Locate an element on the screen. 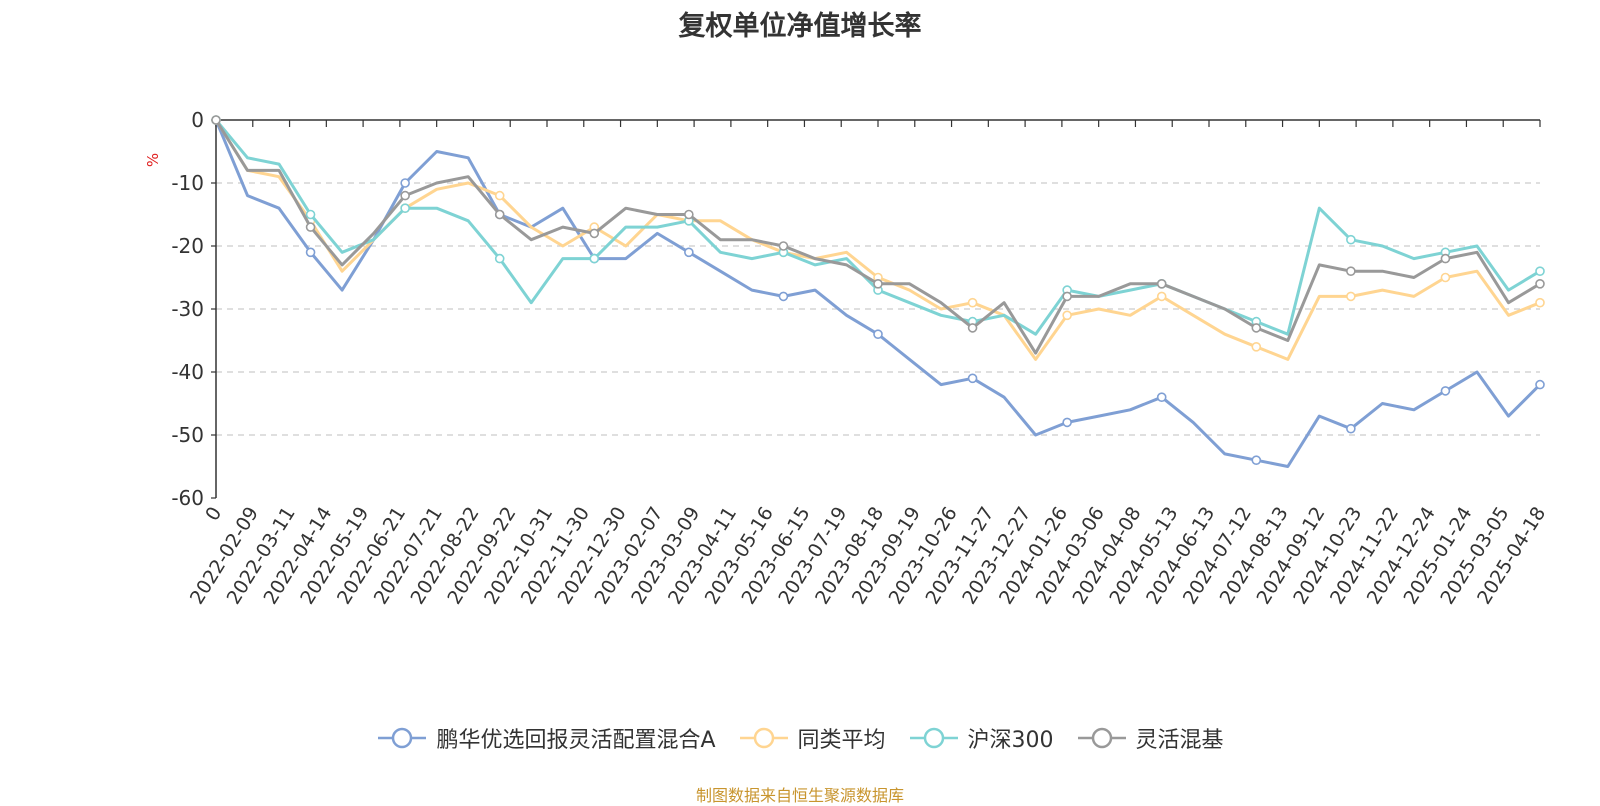 The height and width of the screenshot is (806, 1600). y-tick-label: -10 is located at coordinates (187, 183).